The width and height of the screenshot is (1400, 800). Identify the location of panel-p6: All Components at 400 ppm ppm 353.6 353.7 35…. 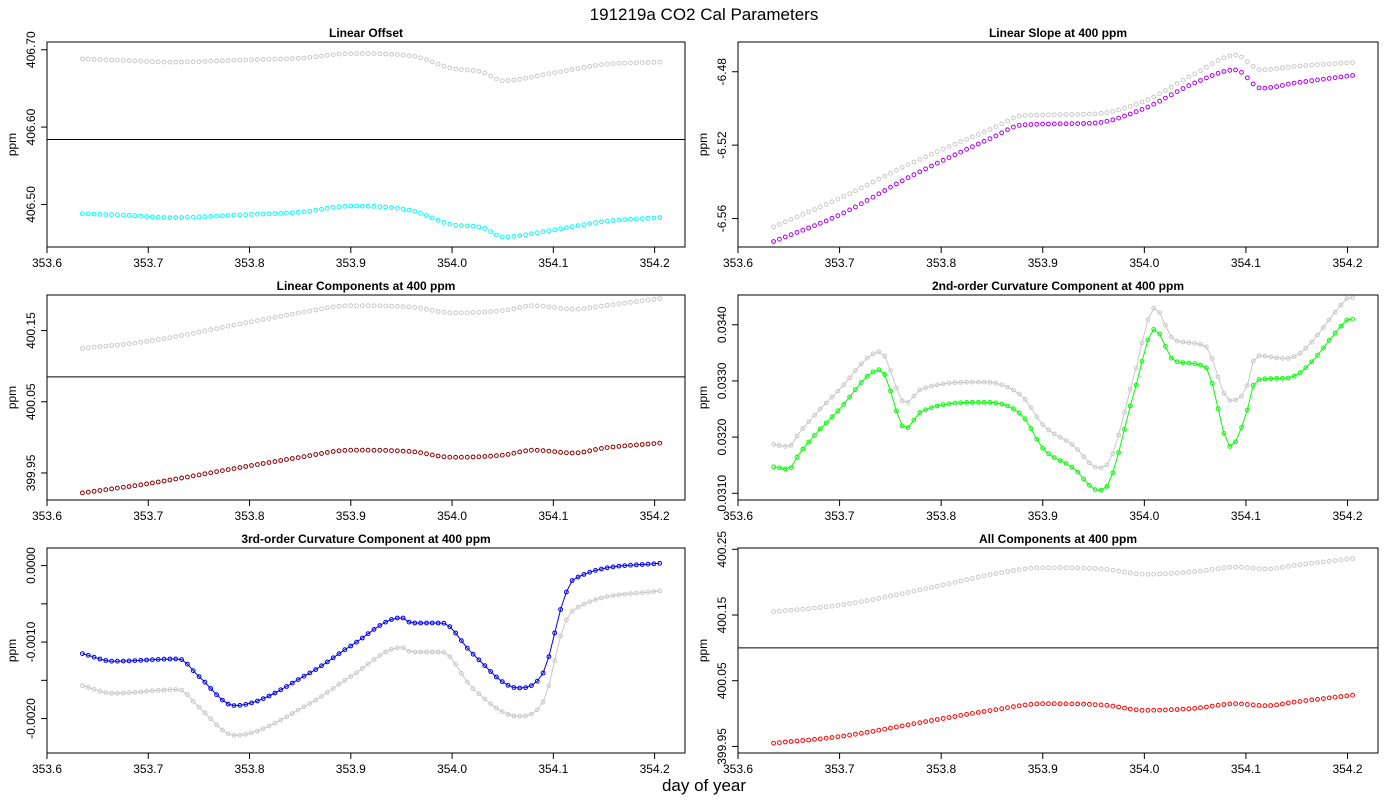
(1037, 653).